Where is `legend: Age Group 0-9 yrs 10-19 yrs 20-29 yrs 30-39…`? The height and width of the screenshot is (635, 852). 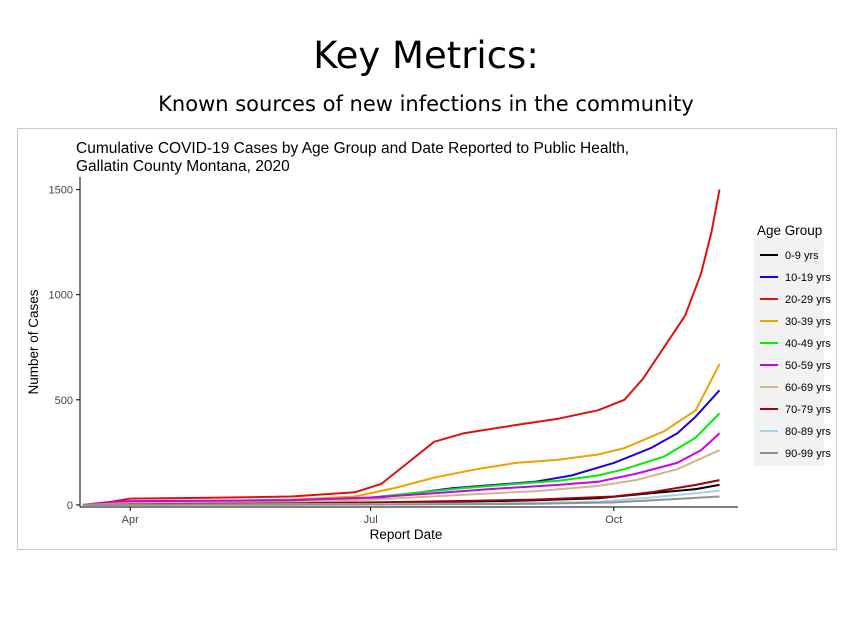 legend: Age Group 0-9 yrs 10-19 yrs 20-29 yrs 30-39… is located at coordinates (792, 344).